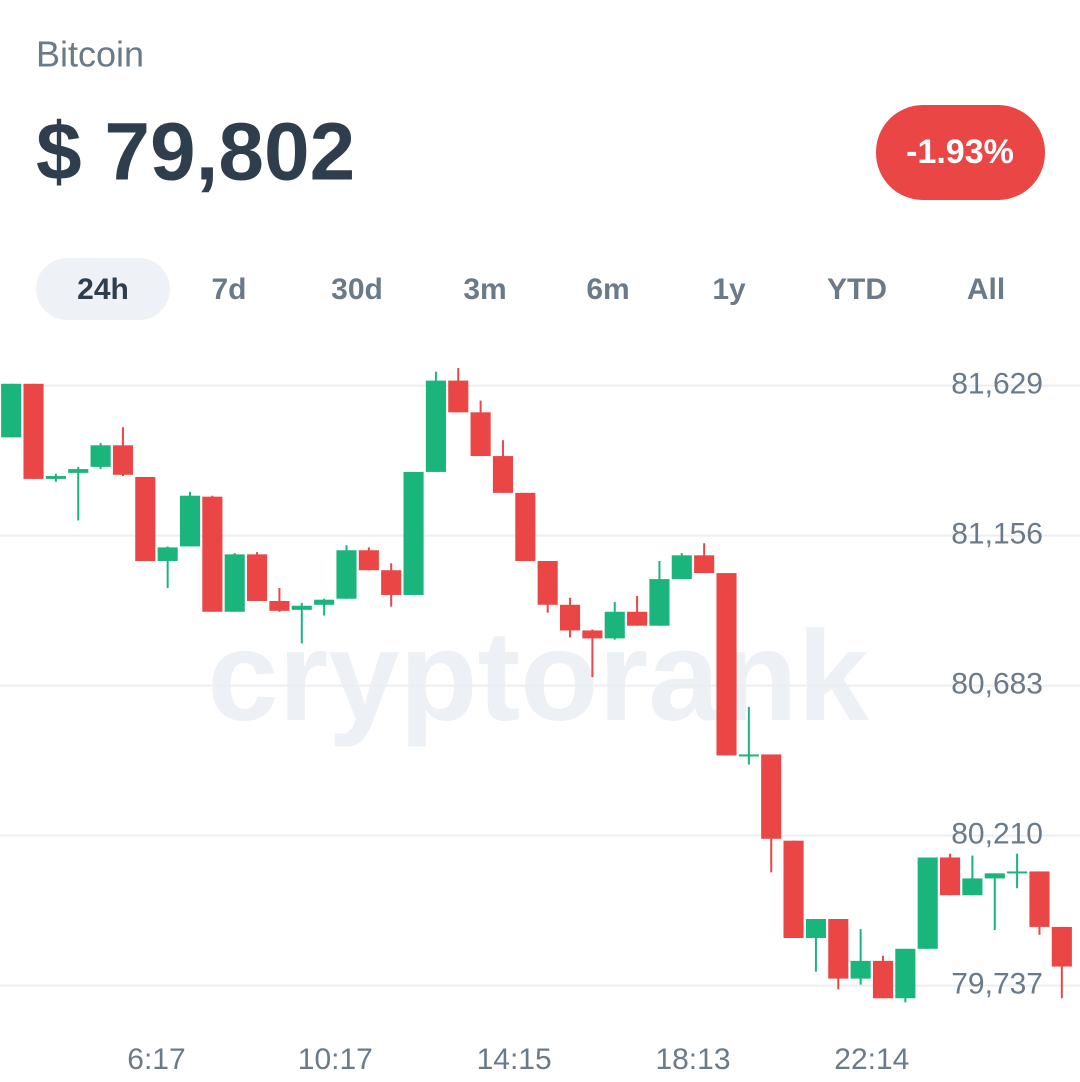 The image size is (1080, 1082). Describe the element at coordinates (195, 152) in the screenshot. I see `price: $ 79,802` at that location.